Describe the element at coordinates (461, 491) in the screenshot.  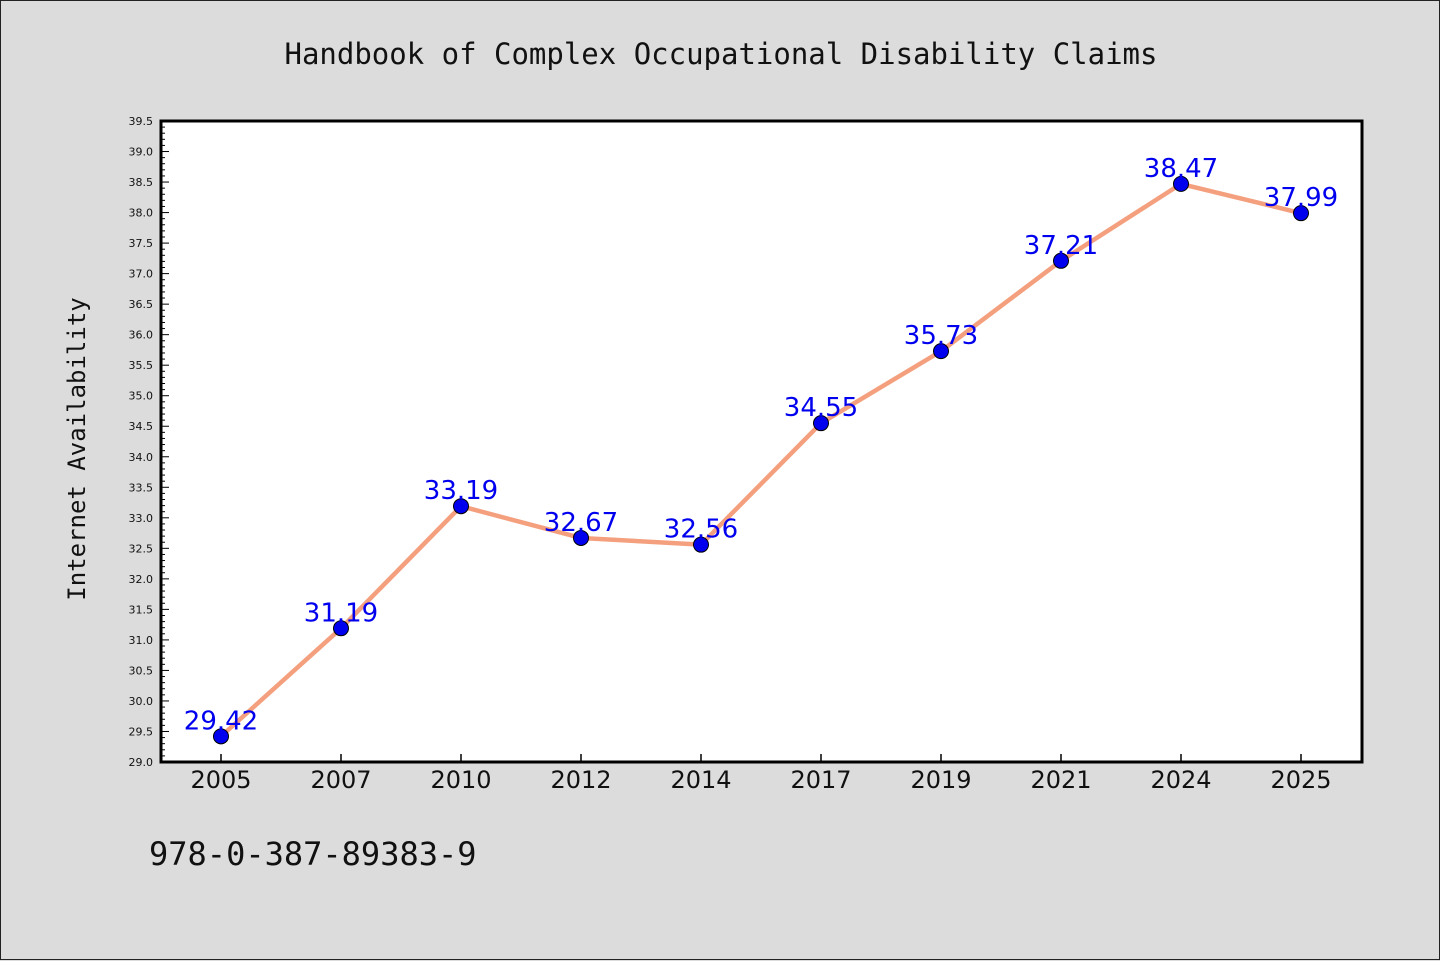
I see `data-label: 33.19` at that location.